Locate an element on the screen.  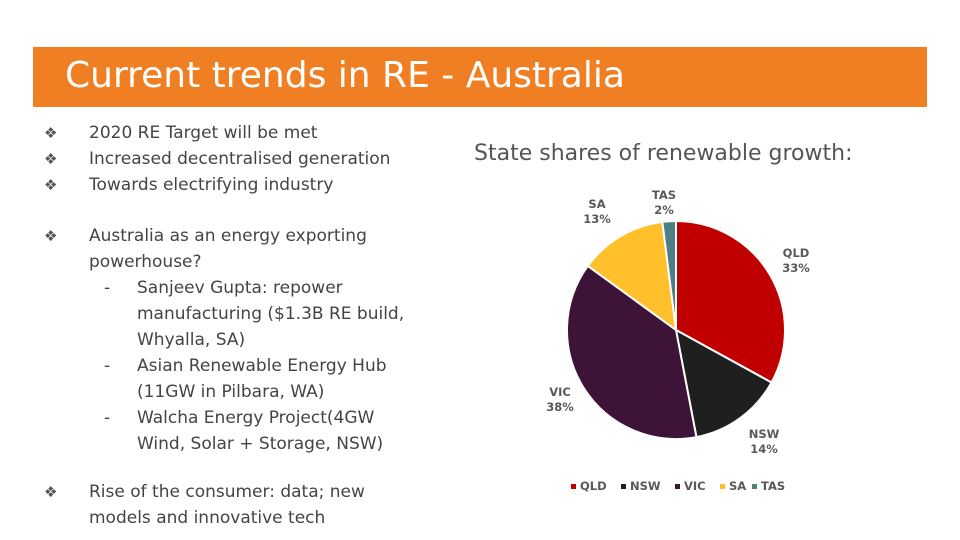
bullet-item: ❖ Increased decentralised generation is located at coordinates (244, 159).